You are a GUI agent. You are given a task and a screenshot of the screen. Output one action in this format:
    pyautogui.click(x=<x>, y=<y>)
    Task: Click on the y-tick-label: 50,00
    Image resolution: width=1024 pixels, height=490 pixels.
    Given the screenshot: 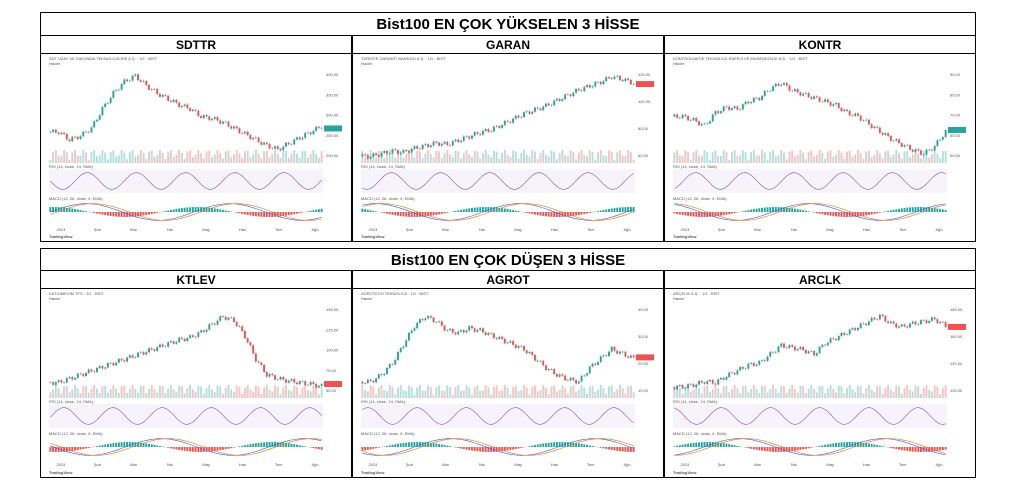 What is the action you would take?
    pyautogui.click(x=955, y=155)
    